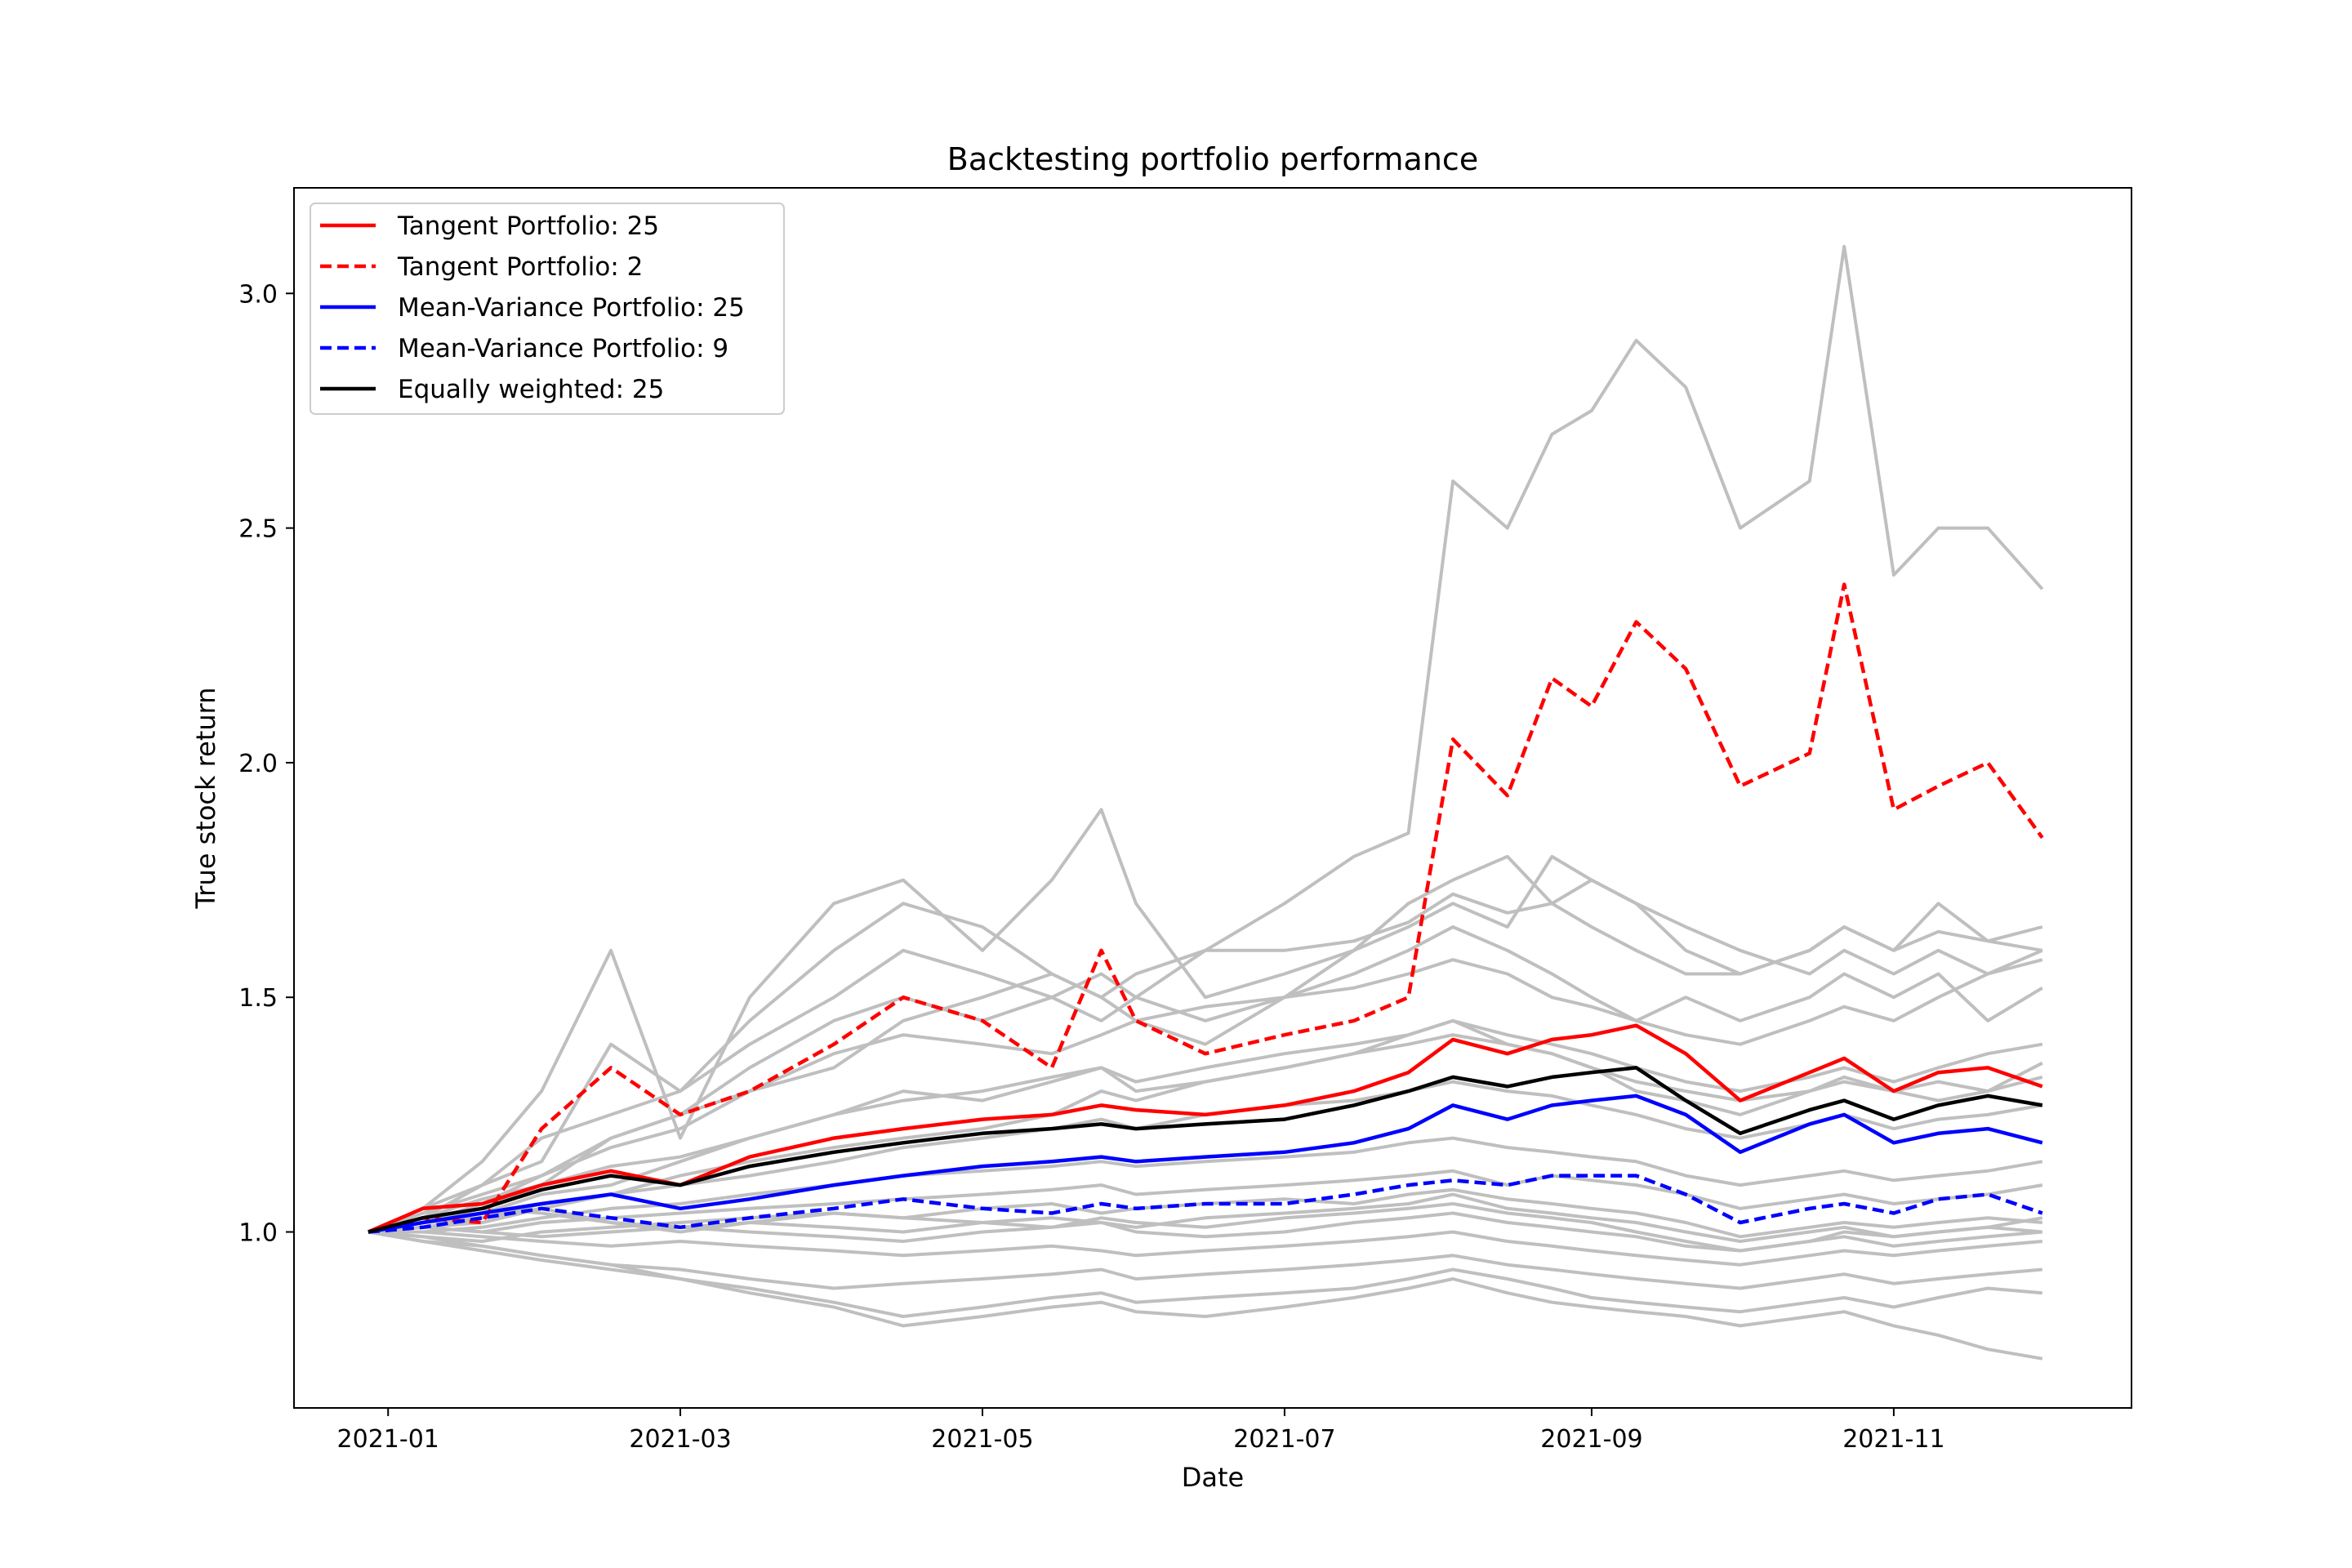 The height and width of the screenshot is (1568, 2352). What do you see at coordinates (1212, 159) in the screenshot?
I see `chart-title: Backtesting portfolio performance` at bounding box center [1212, 159].